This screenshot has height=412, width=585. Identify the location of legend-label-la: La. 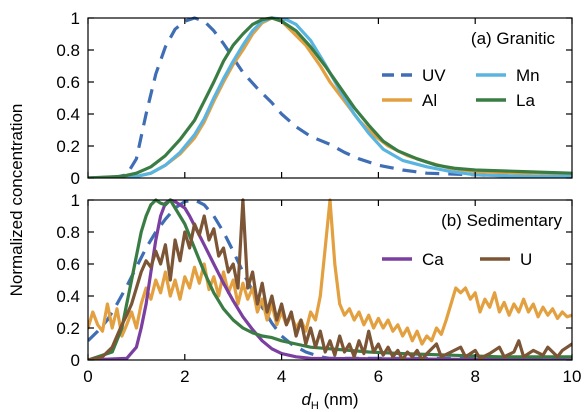
(525, 100).